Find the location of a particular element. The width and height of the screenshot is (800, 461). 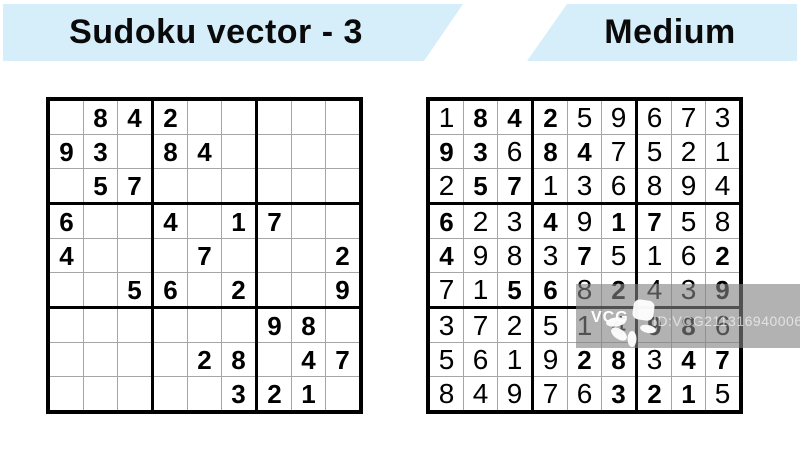

puzzle-cell-r8c9: 7 is located at coordinates (344, 359).